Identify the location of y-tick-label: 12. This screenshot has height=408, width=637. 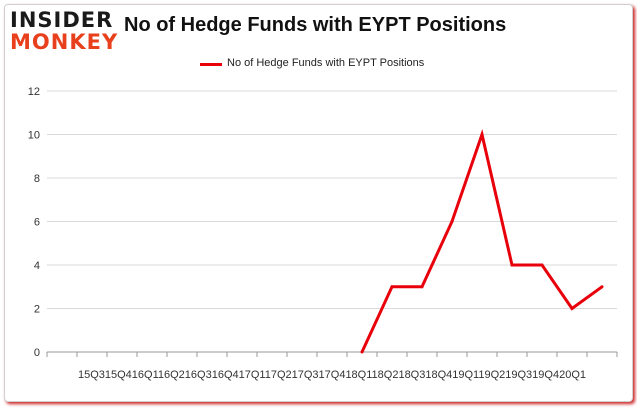
(34, 92).